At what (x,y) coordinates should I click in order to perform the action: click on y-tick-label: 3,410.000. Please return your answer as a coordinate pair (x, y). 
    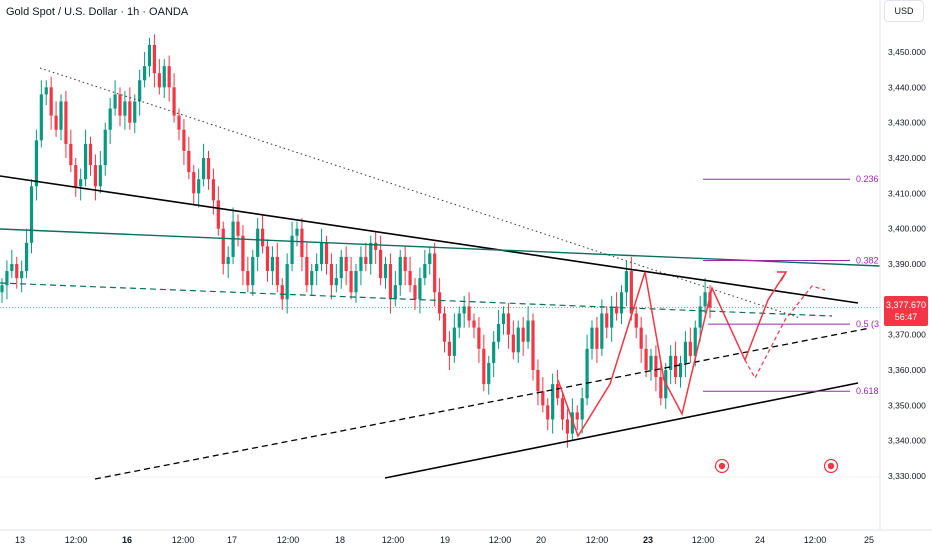
    Looking at the image, I should click on (907, 193).